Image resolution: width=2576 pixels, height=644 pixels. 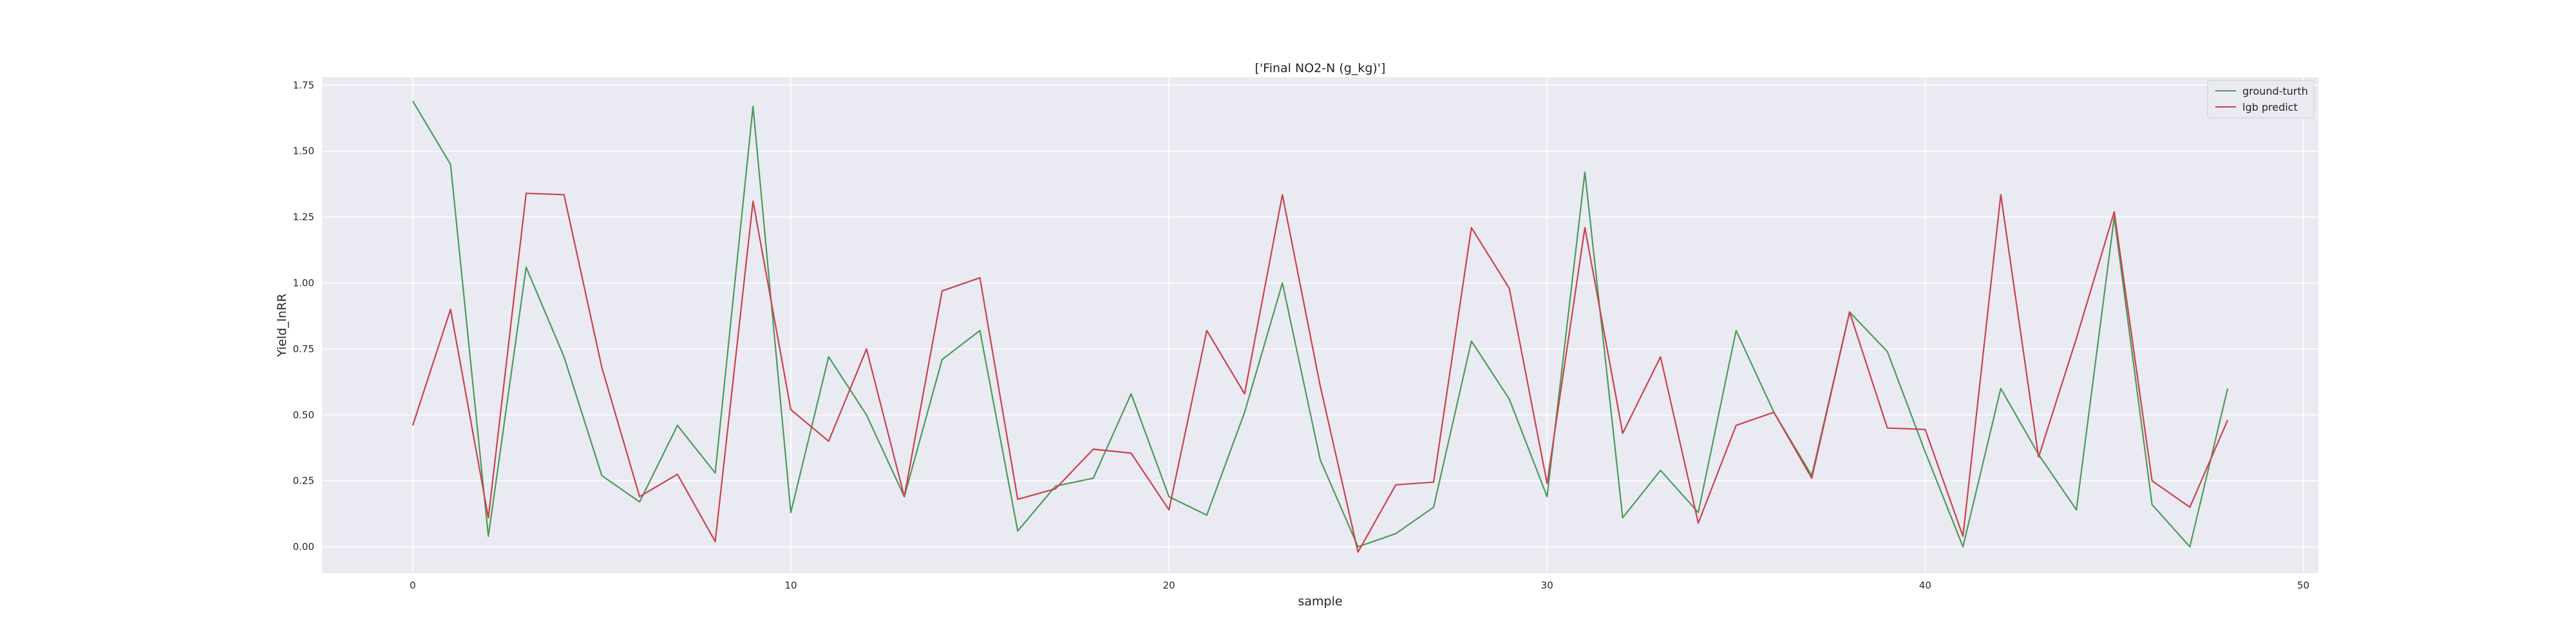 What do you see at coordinates (2275, 91) in the screenshot?
I see `legend-label-ground-turth: ground-turth` at bounding box center [2275, 91].